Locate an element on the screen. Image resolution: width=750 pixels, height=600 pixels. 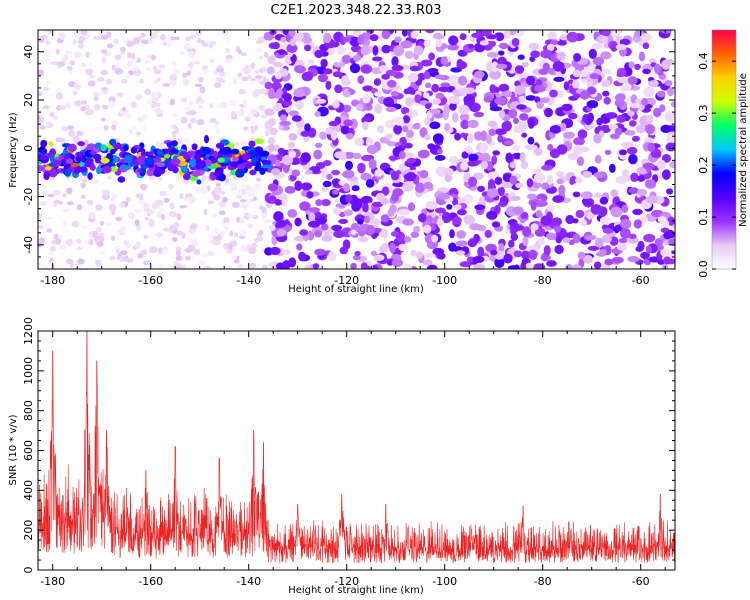
colorbar-tick-label: 0.2 is located at coordinates (703, 165).